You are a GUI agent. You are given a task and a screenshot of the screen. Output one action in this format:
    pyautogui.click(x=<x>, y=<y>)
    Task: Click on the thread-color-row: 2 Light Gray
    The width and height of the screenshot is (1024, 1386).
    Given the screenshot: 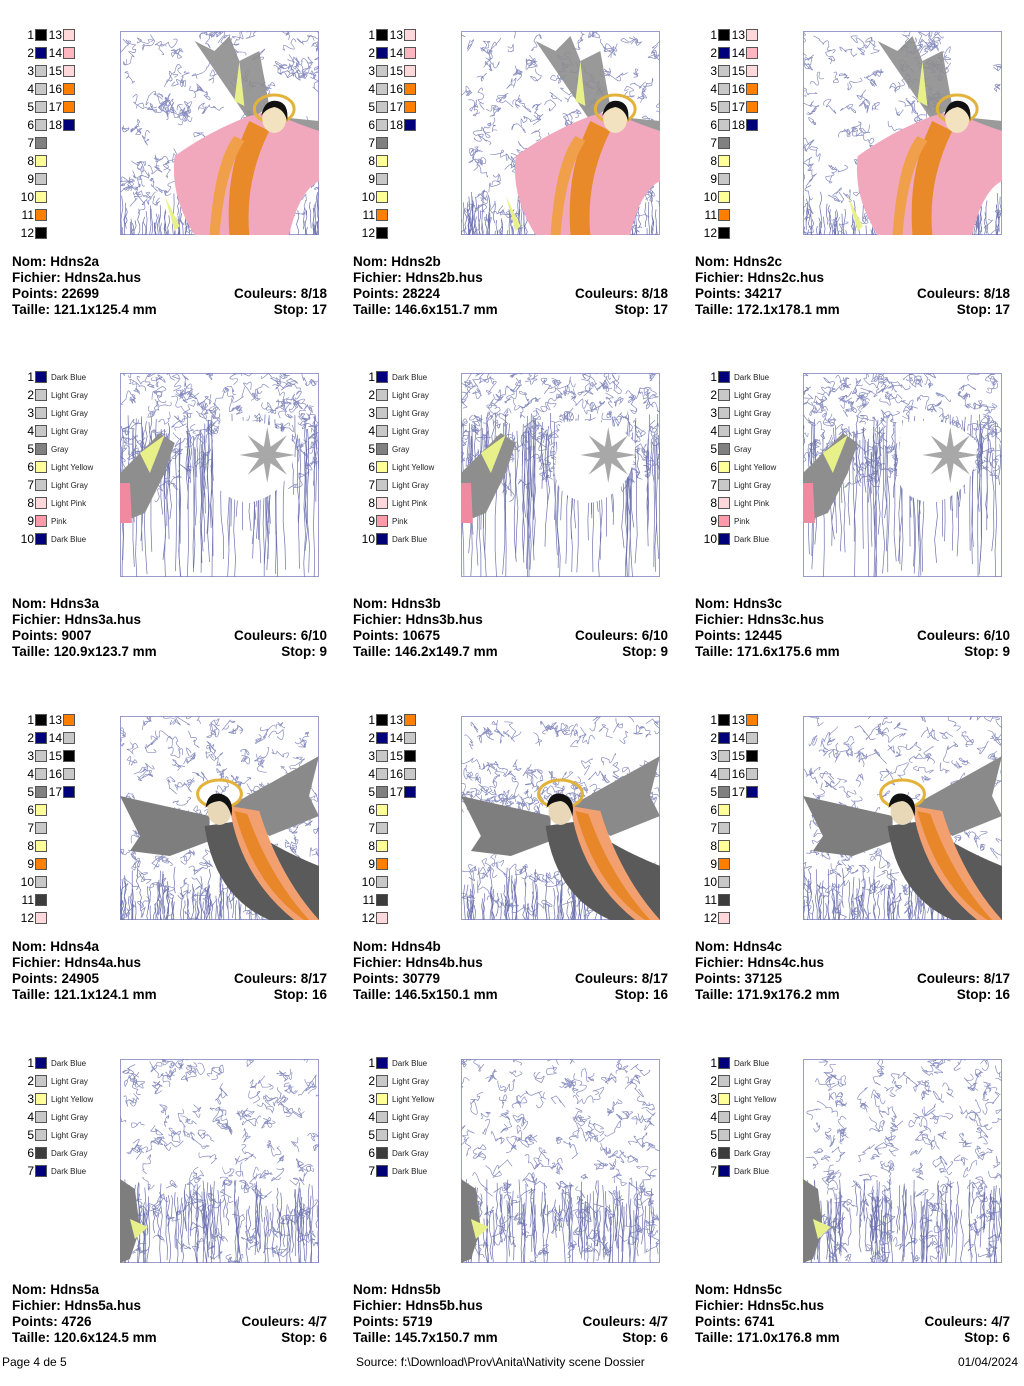 What is the action you would take?
    pyautogui.click(x=393, y=395)
    